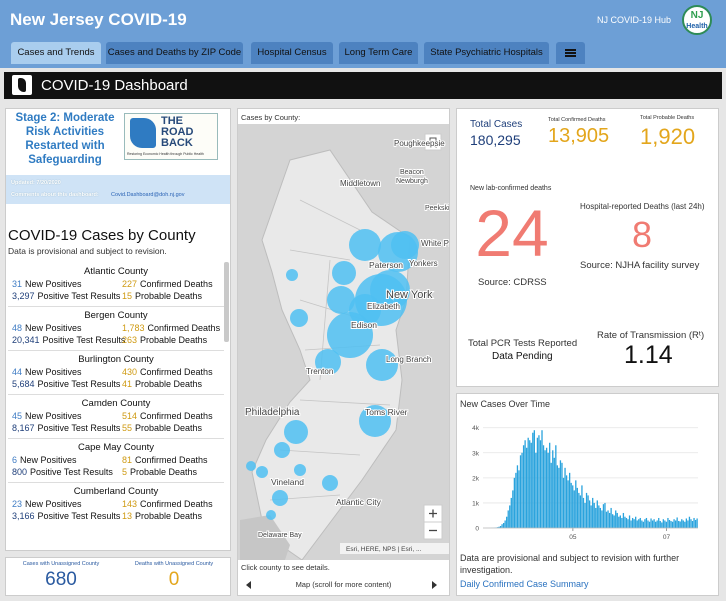  What do you see at coordinates (486, 53) in the screenshot?
I see `tab: State Psychiatric Hospitals` at bounding box center [486, 53].